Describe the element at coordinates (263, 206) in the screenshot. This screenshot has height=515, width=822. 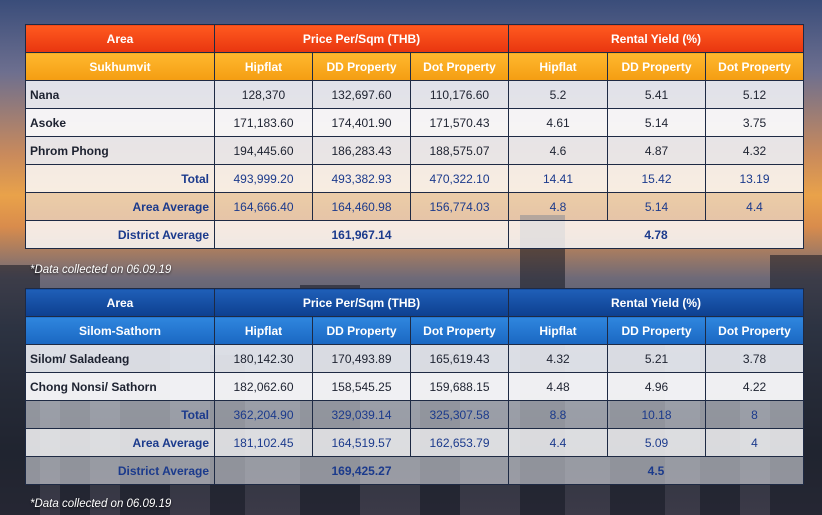
I see `cell: 164,666.40` at that location.